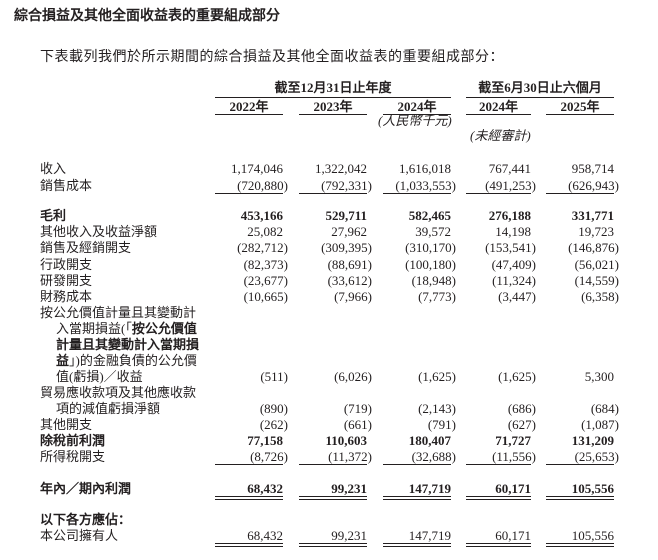 Image resolution: width=658 pixels, height=560 pixels. Describe the element at coordinates (437, 296) in the screenshot. I see `row-value: (7,773)` at that location.